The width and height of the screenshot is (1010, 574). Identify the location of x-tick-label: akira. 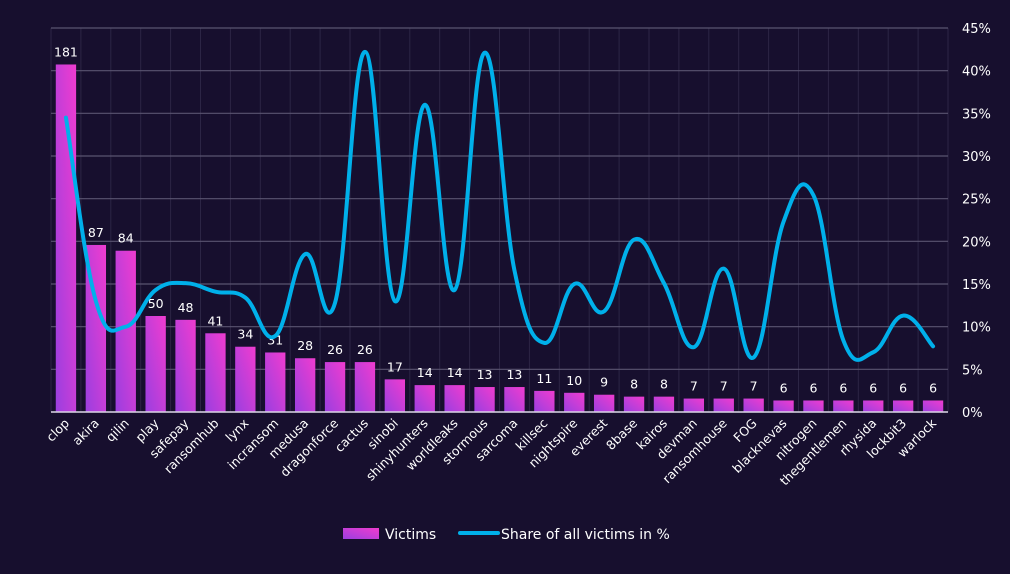
(85, 432).